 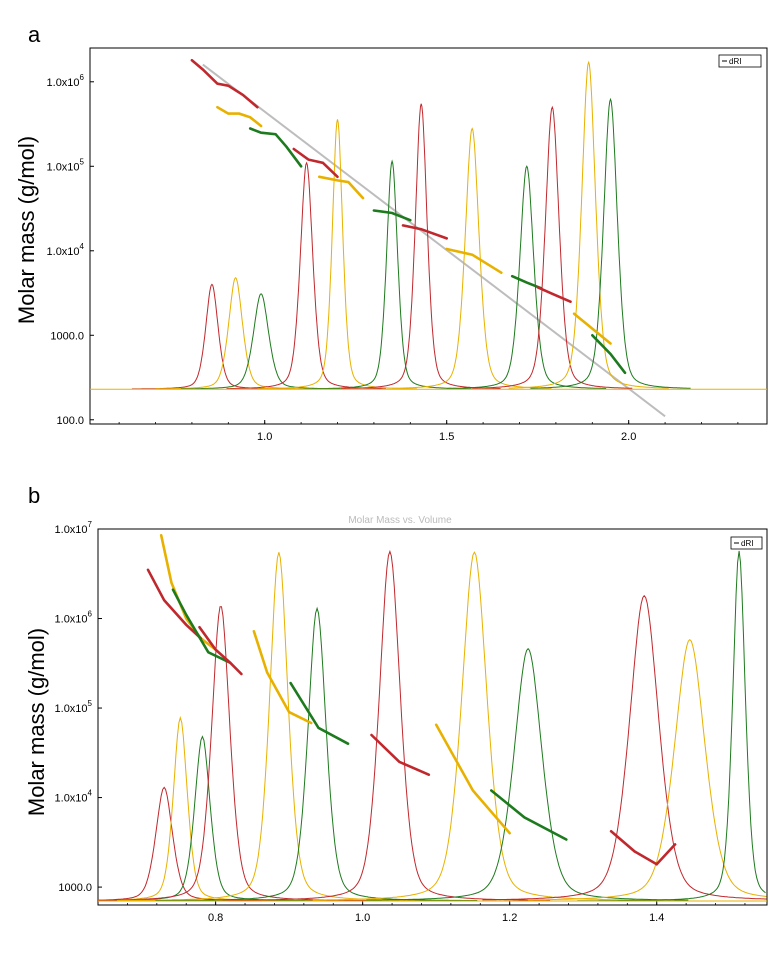 What do you see at coordinates (509, 918) in the screenshot?
I see `x-tick-label: 1.2` at bounding box center [509, 918].